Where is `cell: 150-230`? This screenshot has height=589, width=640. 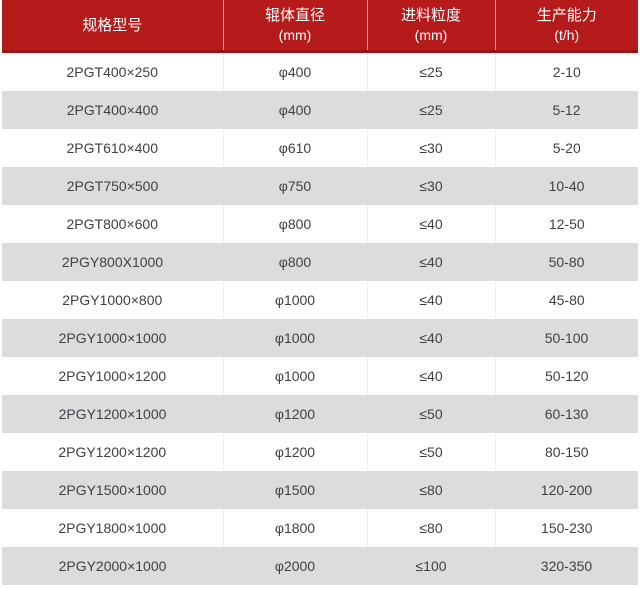 cell: 150-230 is located at coordinates (566, 528).